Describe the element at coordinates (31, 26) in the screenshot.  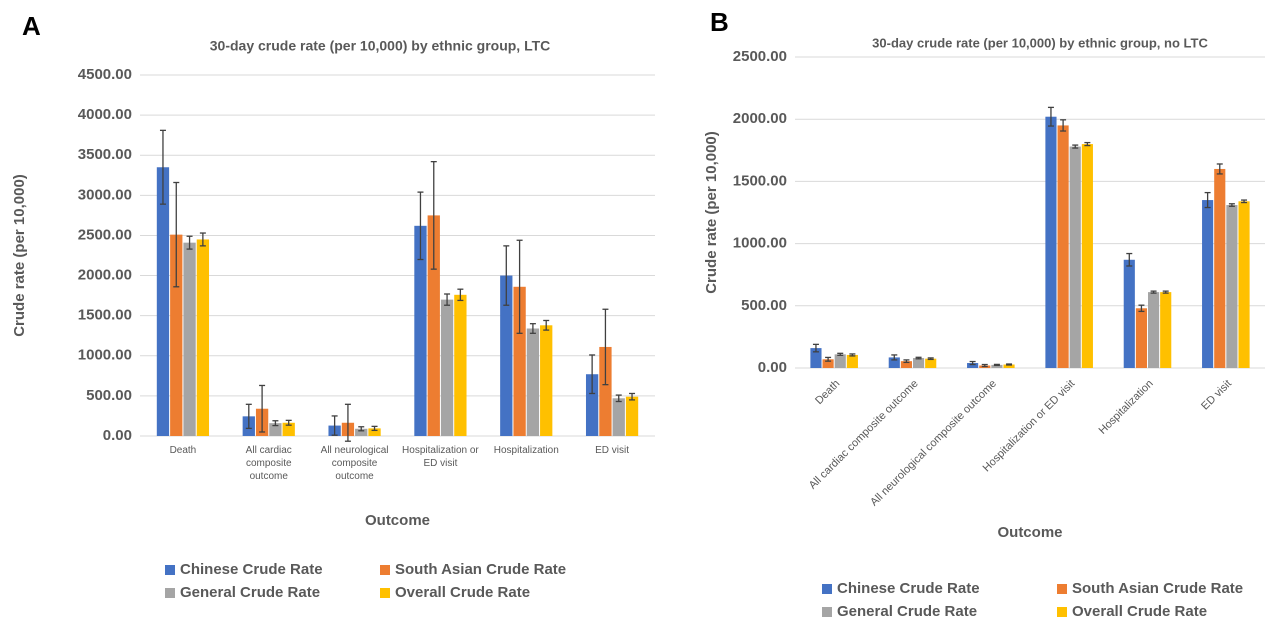
I see `panel-label: A` at that location.